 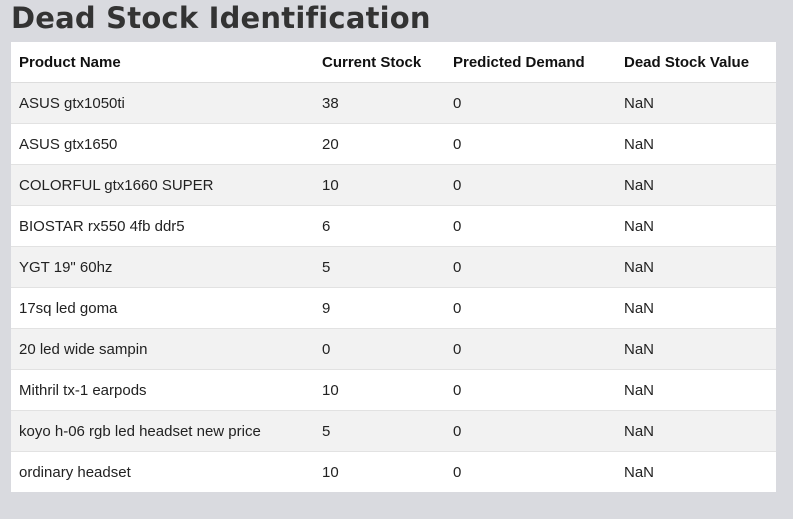 What do you see at coordinates (162, 349) in the screenshot?
I see `cell-product-name: 20 led wide sampin` at bounding box center [162, 349].